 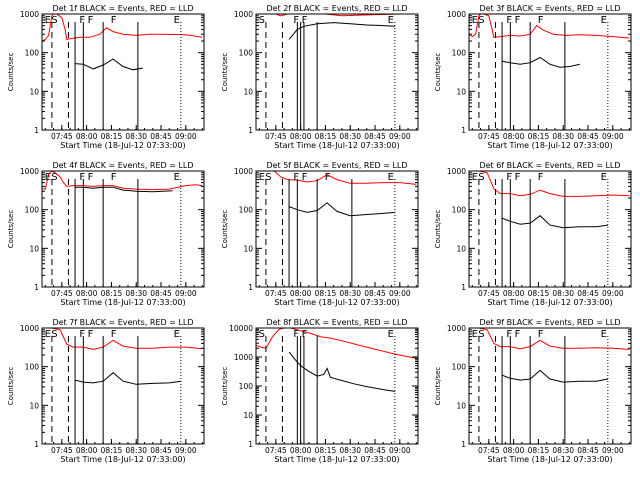 I want to click on panel-title: Det 4f BLACK = Events, RED = LLD, so click(x=122, y=165).